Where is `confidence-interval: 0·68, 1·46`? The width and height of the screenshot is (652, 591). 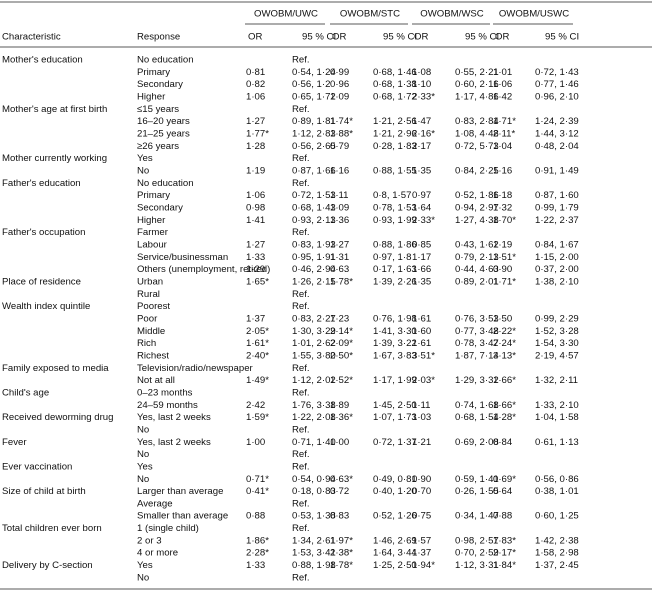 confidence-interval: 0·68, 1·46 is located at coordinates (395, 72).